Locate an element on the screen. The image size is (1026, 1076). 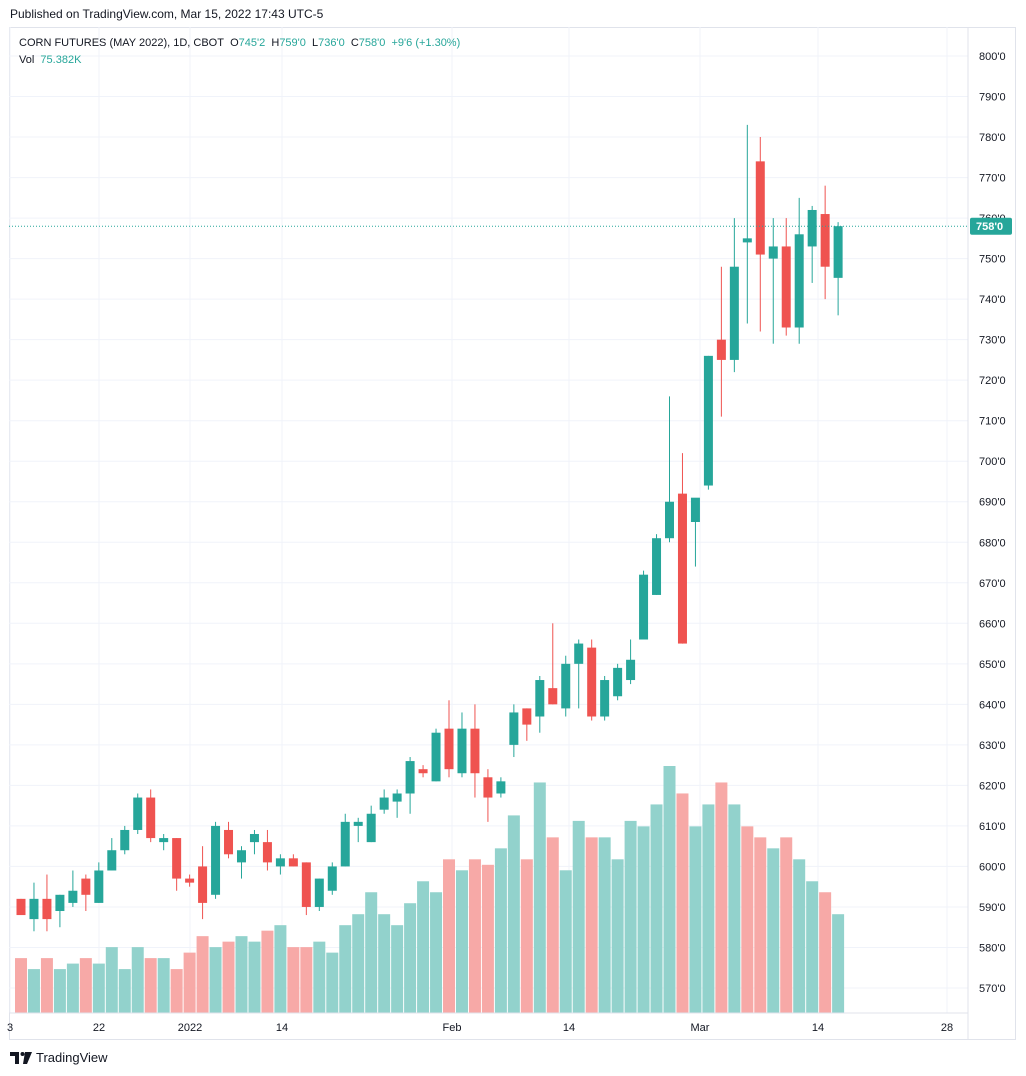
symbol-label: CORN FUTURES (MAY 2022), 1D, CBOT is located at coordinates (121, 43).